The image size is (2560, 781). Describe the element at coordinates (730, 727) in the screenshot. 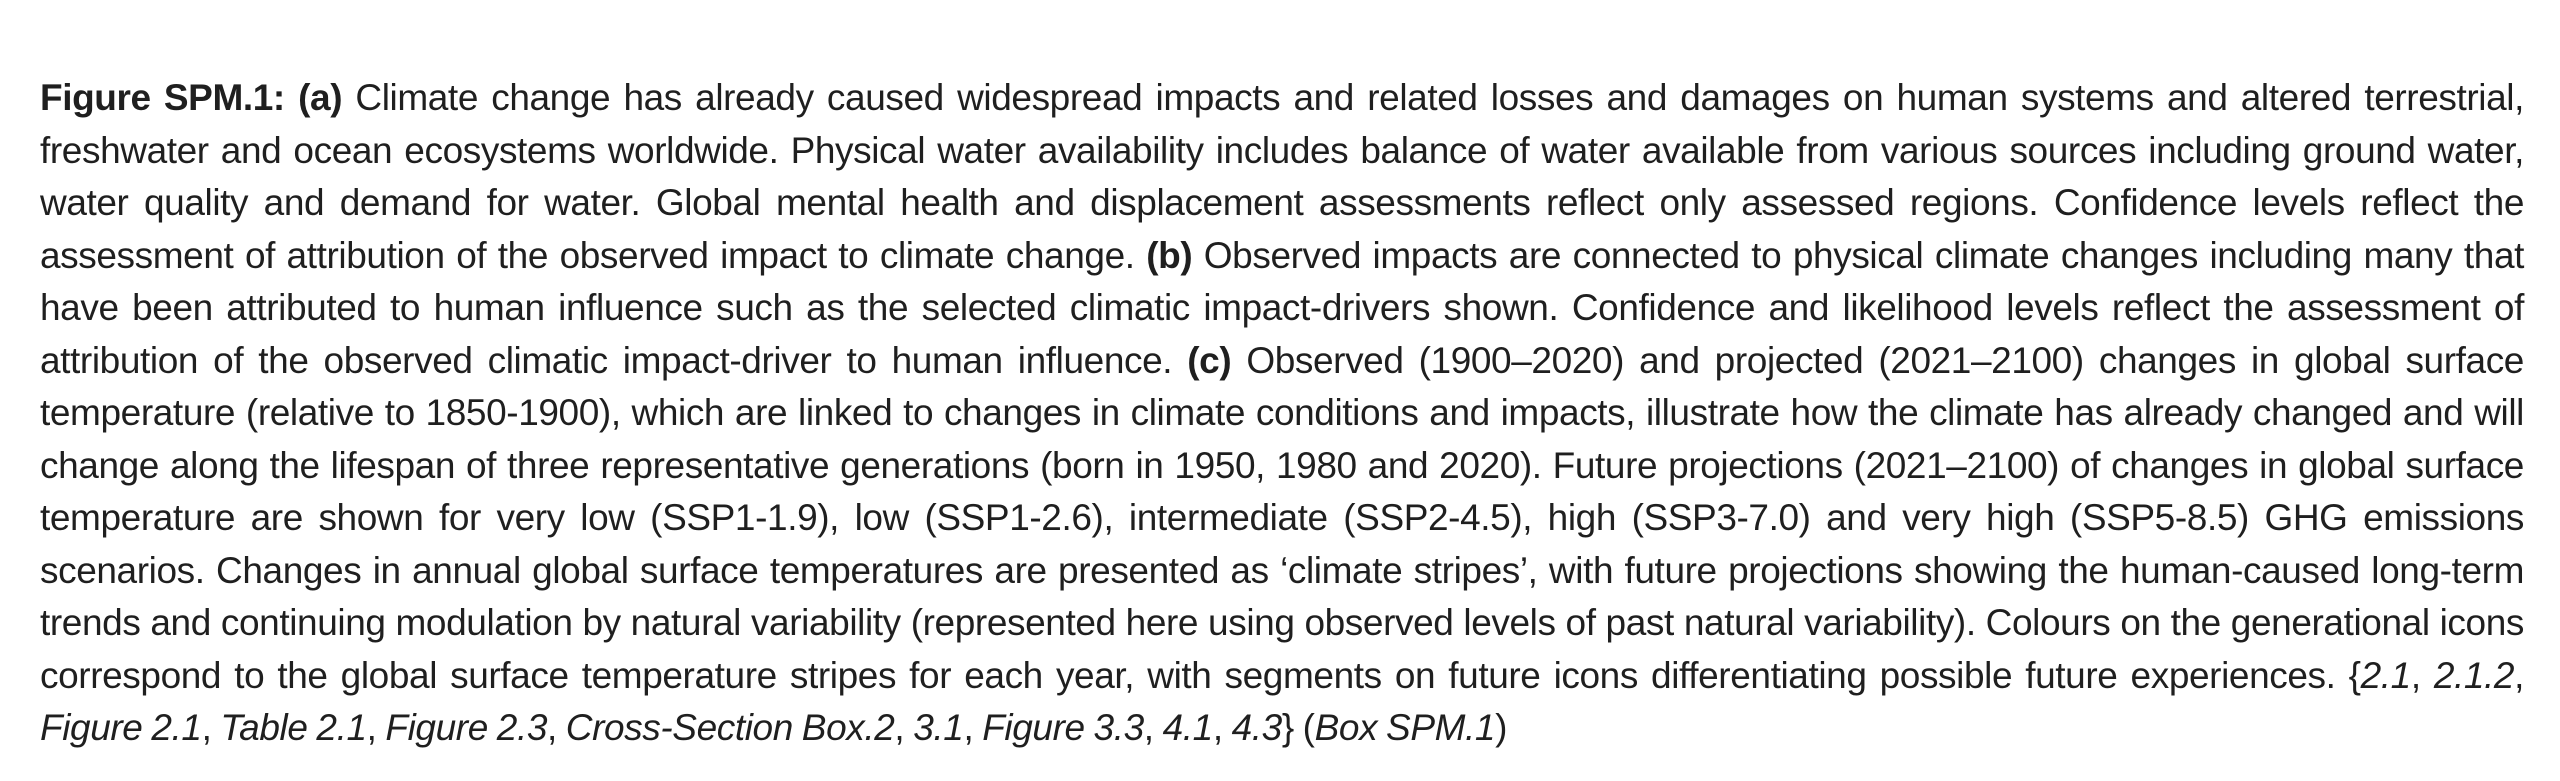

I see `reference-item: Cross-Section Box.2` at that location.